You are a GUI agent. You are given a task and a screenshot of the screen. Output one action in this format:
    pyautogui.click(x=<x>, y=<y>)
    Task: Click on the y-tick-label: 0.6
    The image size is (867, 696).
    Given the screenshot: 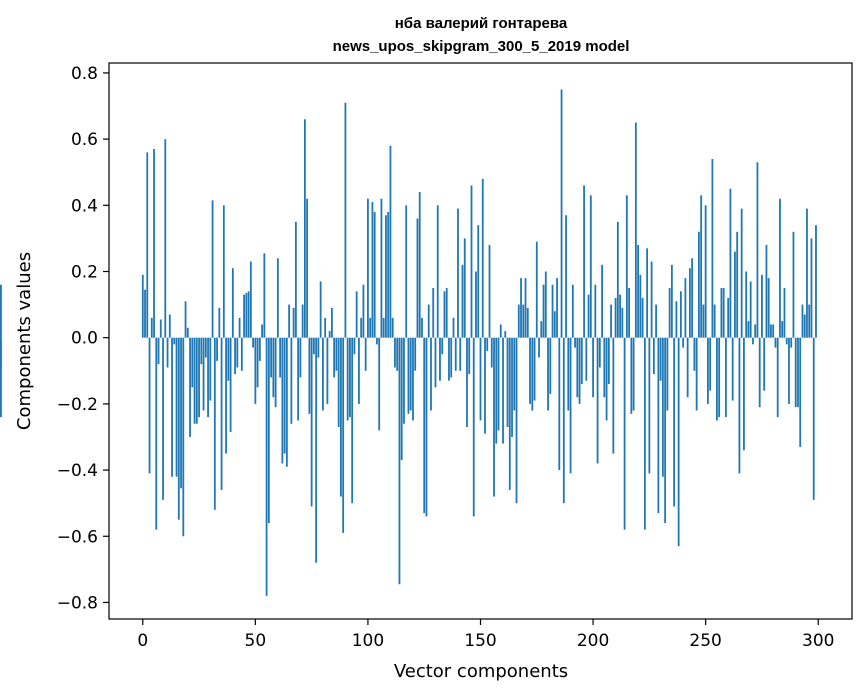 What is the action you would take?
    pyautogui.click(x=84, y=140)
    